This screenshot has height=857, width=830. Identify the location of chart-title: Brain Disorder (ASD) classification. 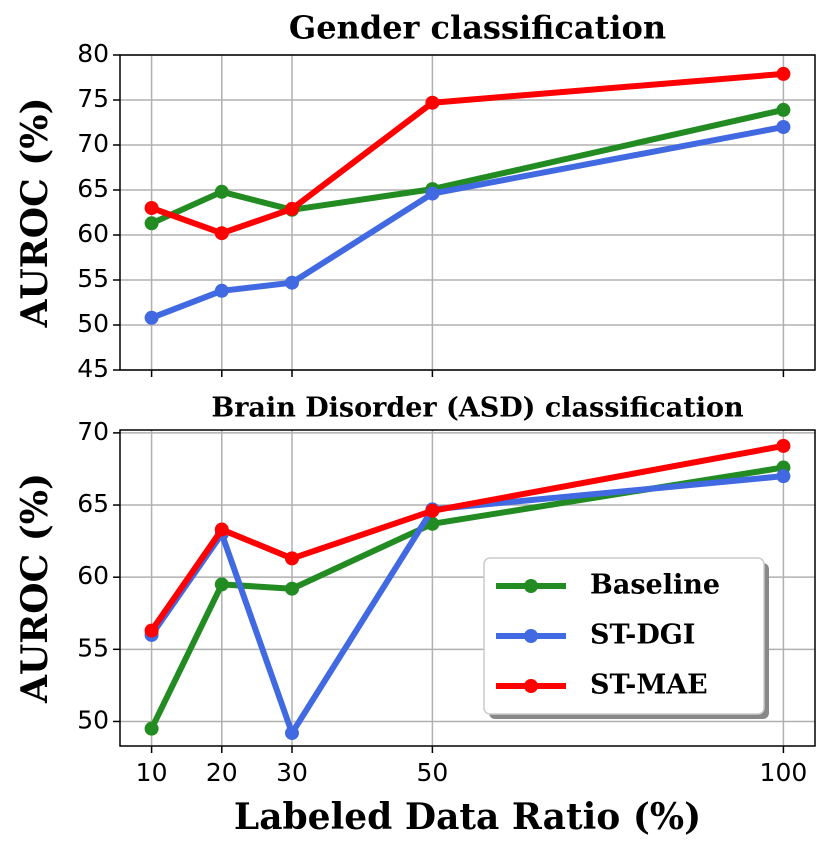
(477, 408).